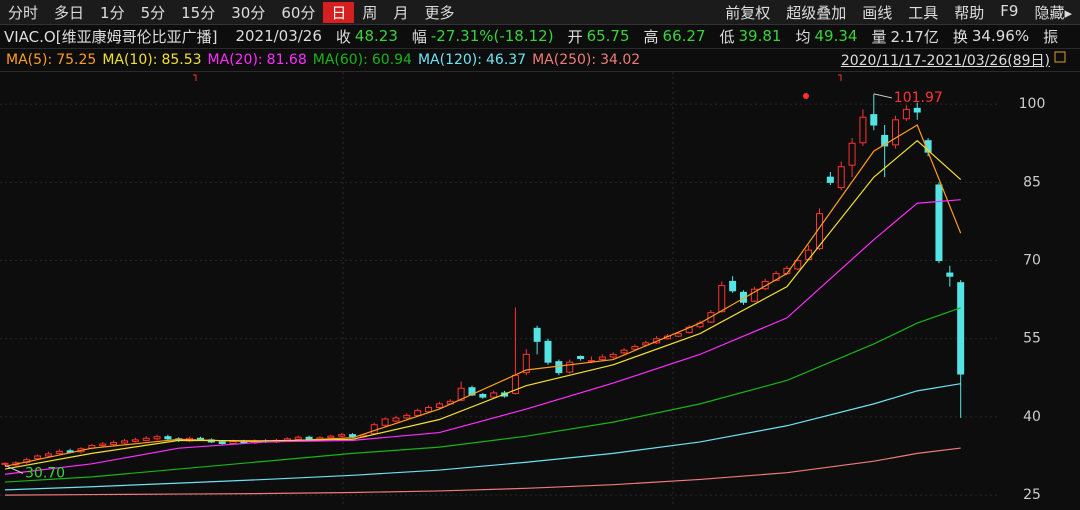 The image size is (1080, 510). What do you see at coordinates (419, 36) in the screenshot?
I see `field-label: 幅` at bounding box center [419, 36].